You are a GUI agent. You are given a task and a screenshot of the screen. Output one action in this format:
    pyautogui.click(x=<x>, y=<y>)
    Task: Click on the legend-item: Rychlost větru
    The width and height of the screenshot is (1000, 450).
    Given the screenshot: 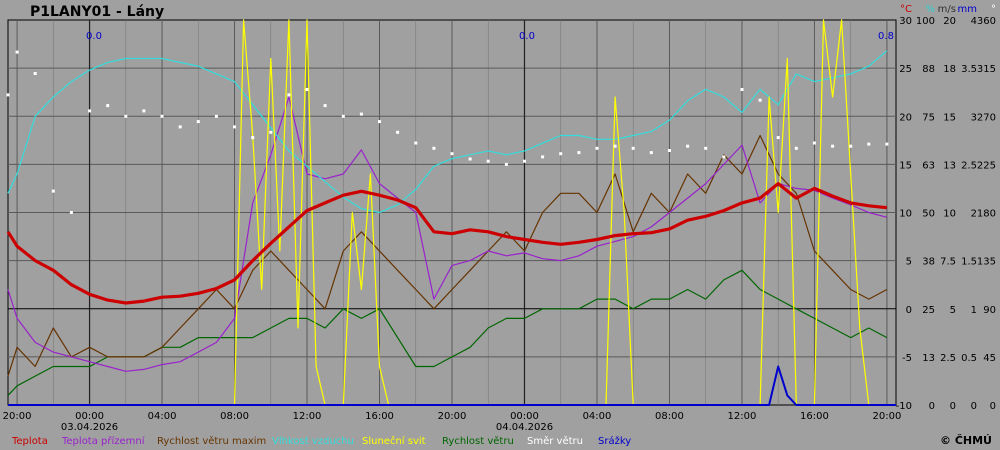 What is the action you would take?
    pyautogui.click(x=478, y=441)
    